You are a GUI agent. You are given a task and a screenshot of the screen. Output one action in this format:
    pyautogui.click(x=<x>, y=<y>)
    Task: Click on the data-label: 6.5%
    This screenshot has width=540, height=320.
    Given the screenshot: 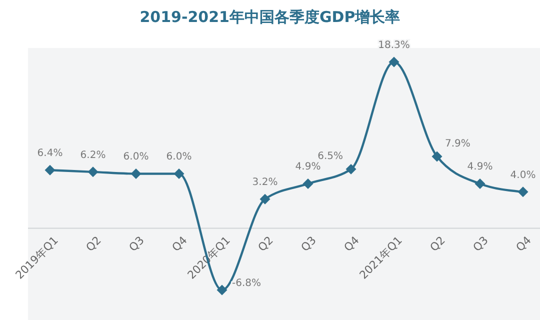 What is the action you would take?
    pyautogui.click(x=330, y=156)
    